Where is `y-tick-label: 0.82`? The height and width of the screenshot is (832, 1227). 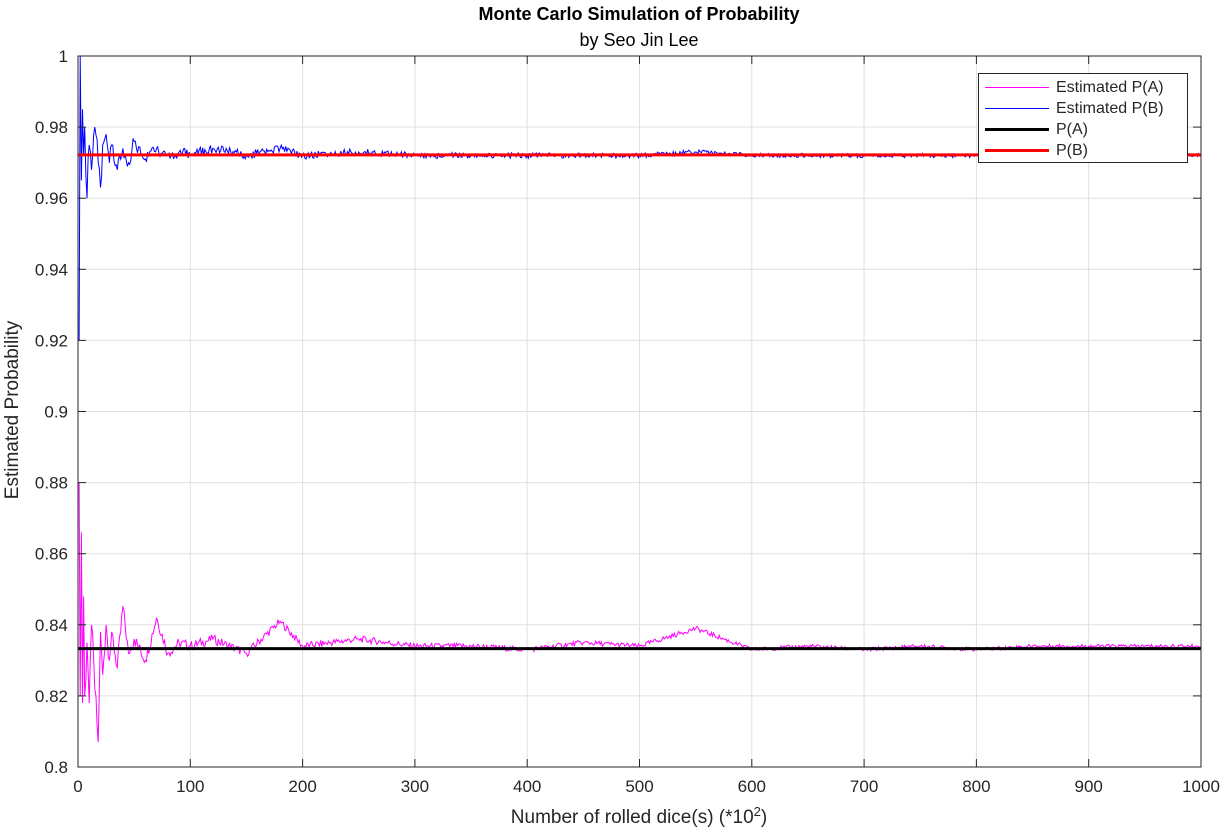 y-tick-label: 0.82 is located at coordinates (51, 696).